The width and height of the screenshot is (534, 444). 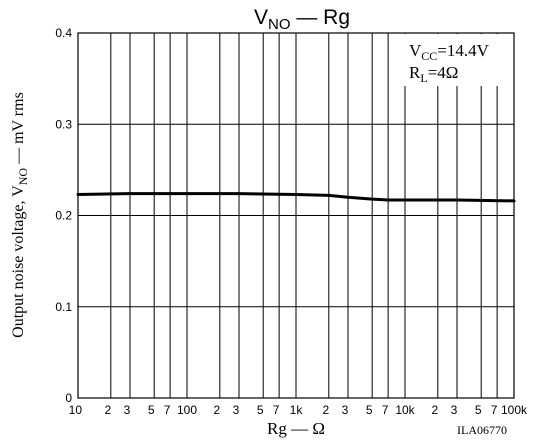 I want to click on x-axis-label: Rg — Ω, so click(x=296, y=428).